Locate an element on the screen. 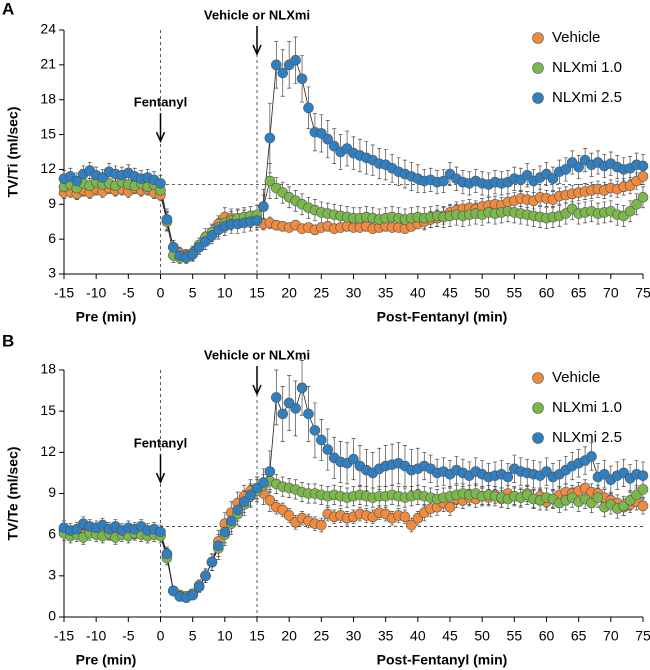 The height and width of the screenshot is (670, 650). x-tick-label: 75 is located at coordinates (642, 293).